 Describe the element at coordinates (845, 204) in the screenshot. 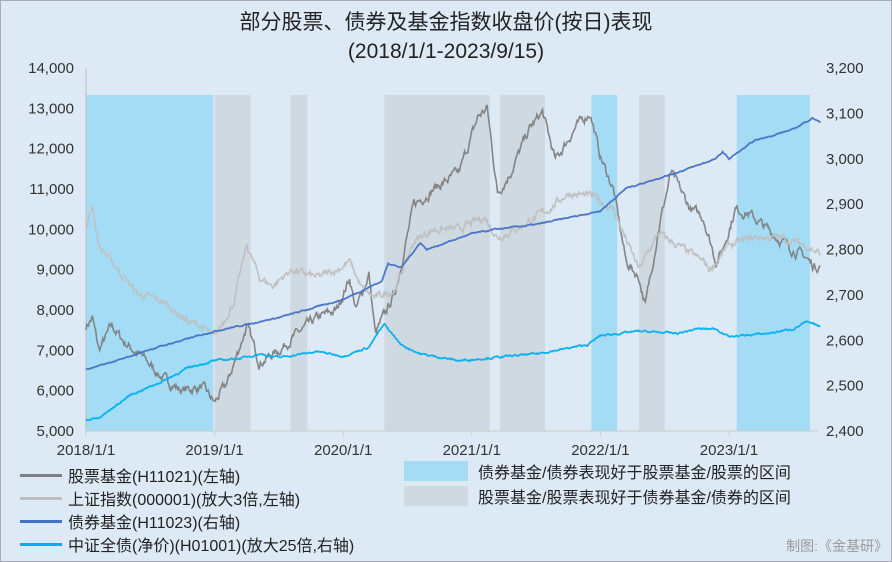

I see `y-right-tick-label: 2,900` at that location.